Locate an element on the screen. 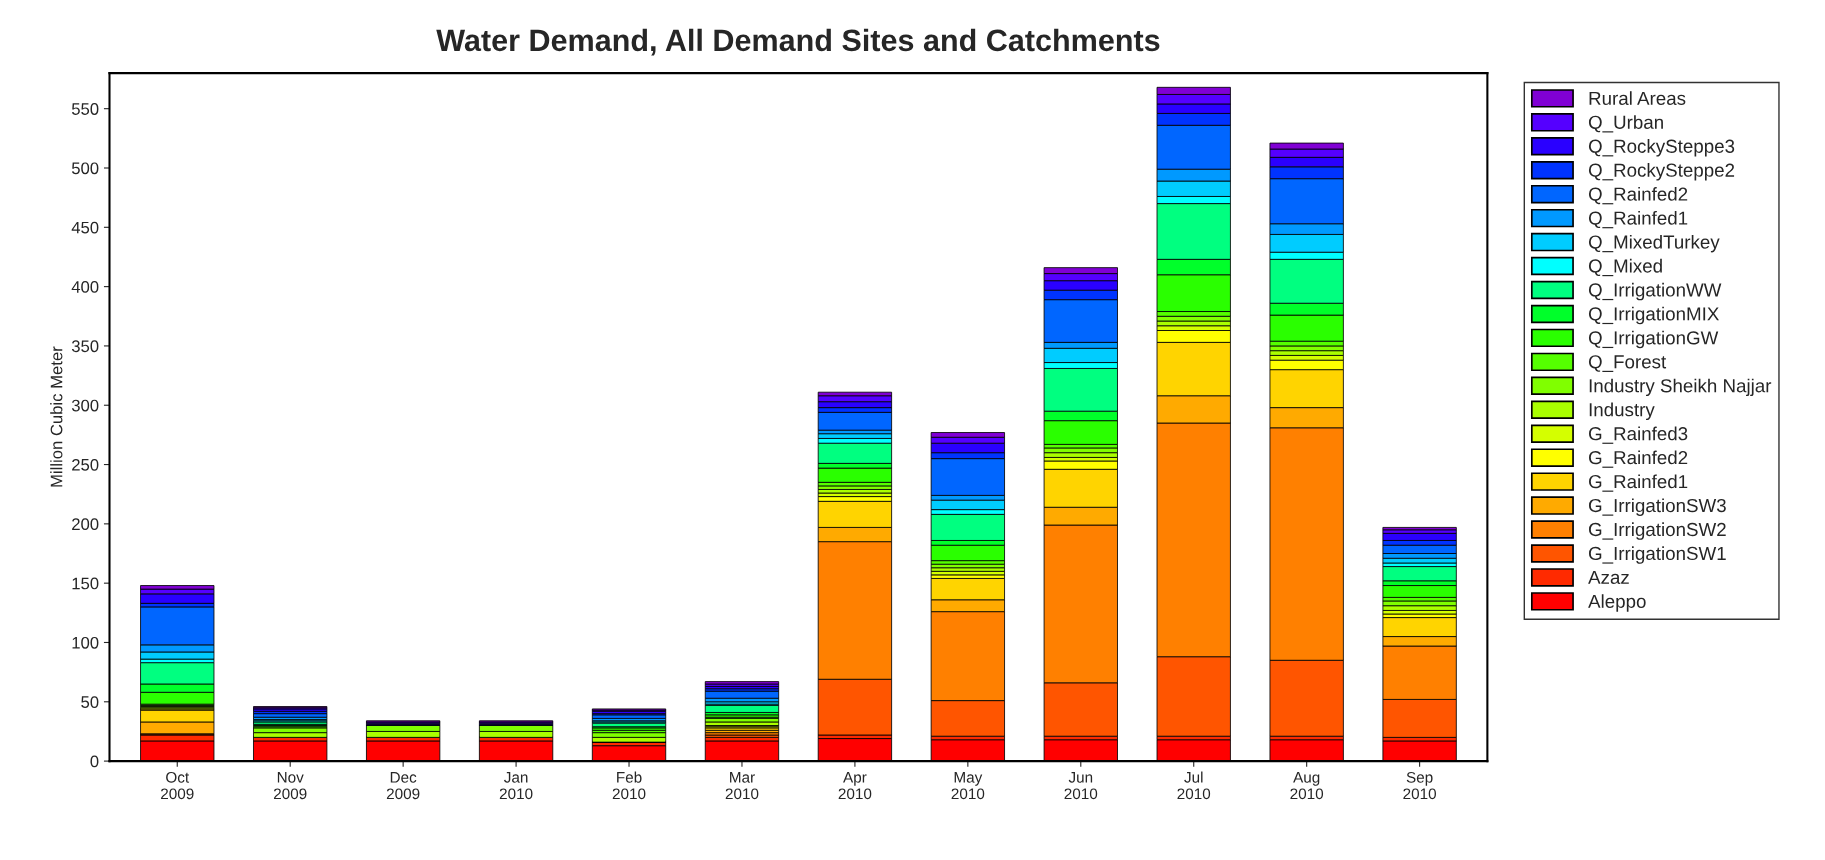 The height and width of the screenshot is (860, 1825). legend-label: Q_Rainfed1 is located at coordinates (1638, 219).